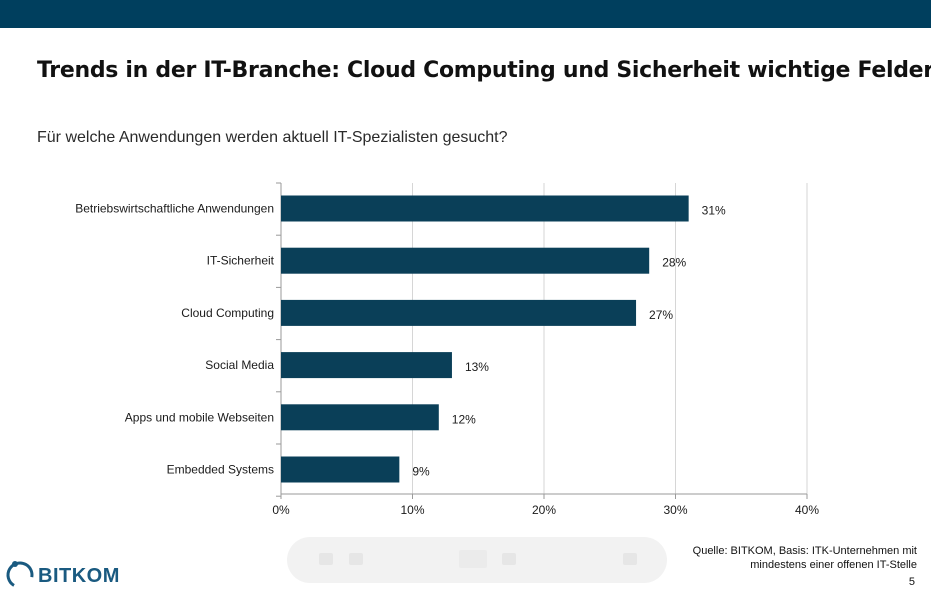  I want to click on data-label: 9%, so click(421, 472).